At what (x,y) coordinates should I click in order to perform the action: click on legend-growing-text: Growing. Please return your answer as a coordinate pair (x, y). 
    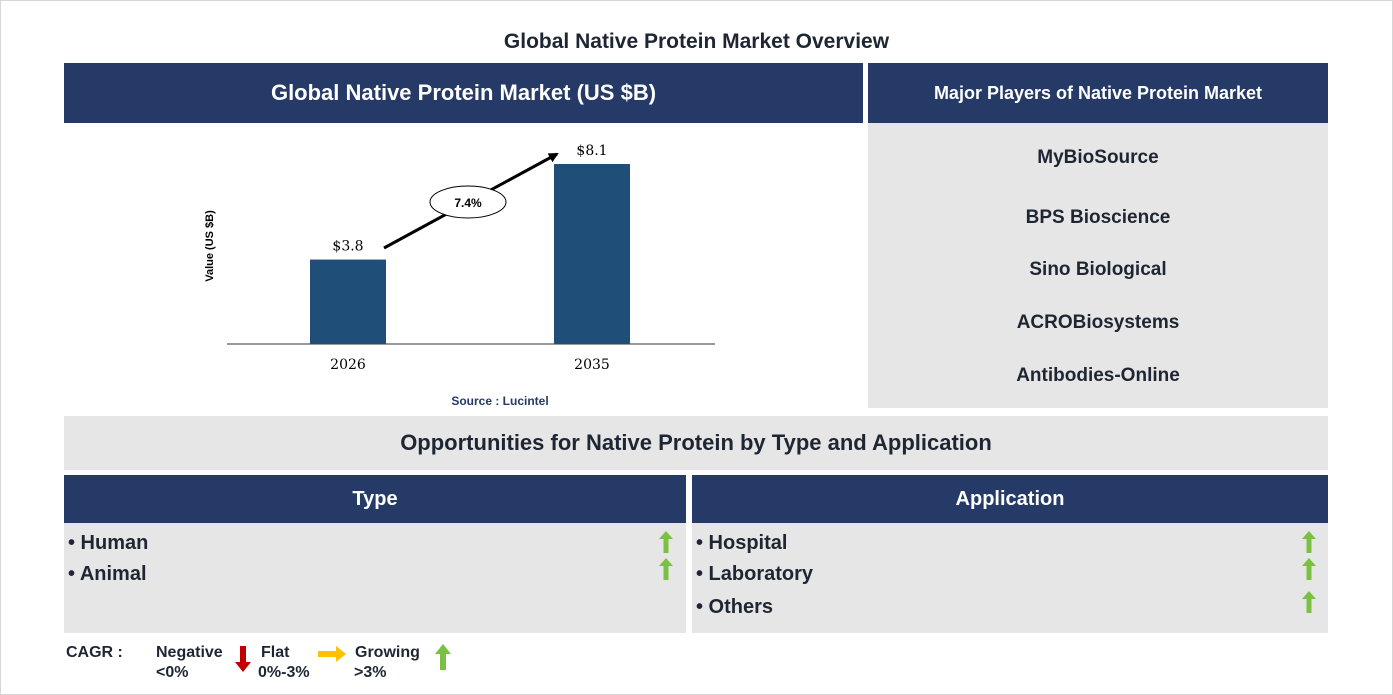
    Looking at the image, I should click on (387, 652).